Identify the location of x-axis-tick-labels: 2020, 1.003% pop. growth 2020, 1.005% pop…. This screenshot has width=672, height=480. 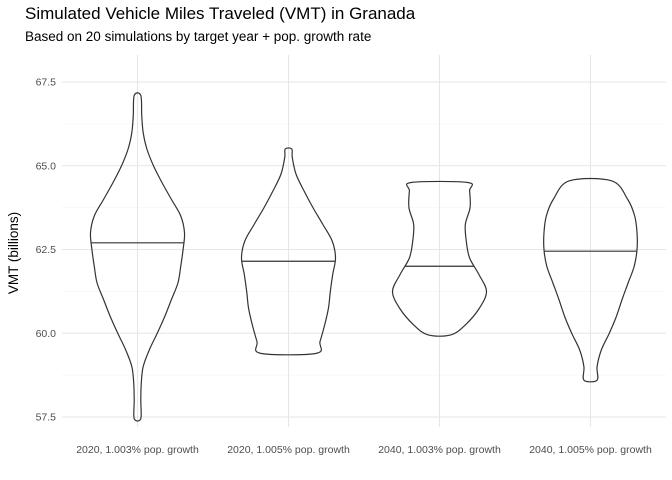
(364, 450).